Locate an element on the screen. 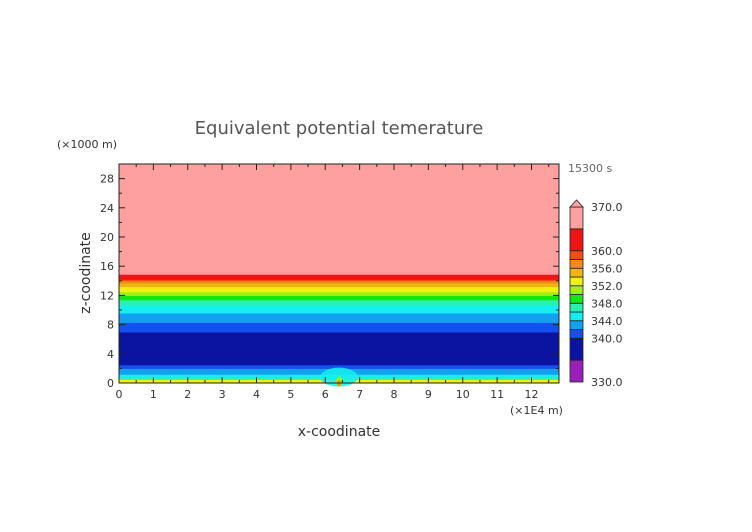 The width and height of the screenshot is (752, 532). colorbar-label: 330.0 is located at coordinates (607, 382).